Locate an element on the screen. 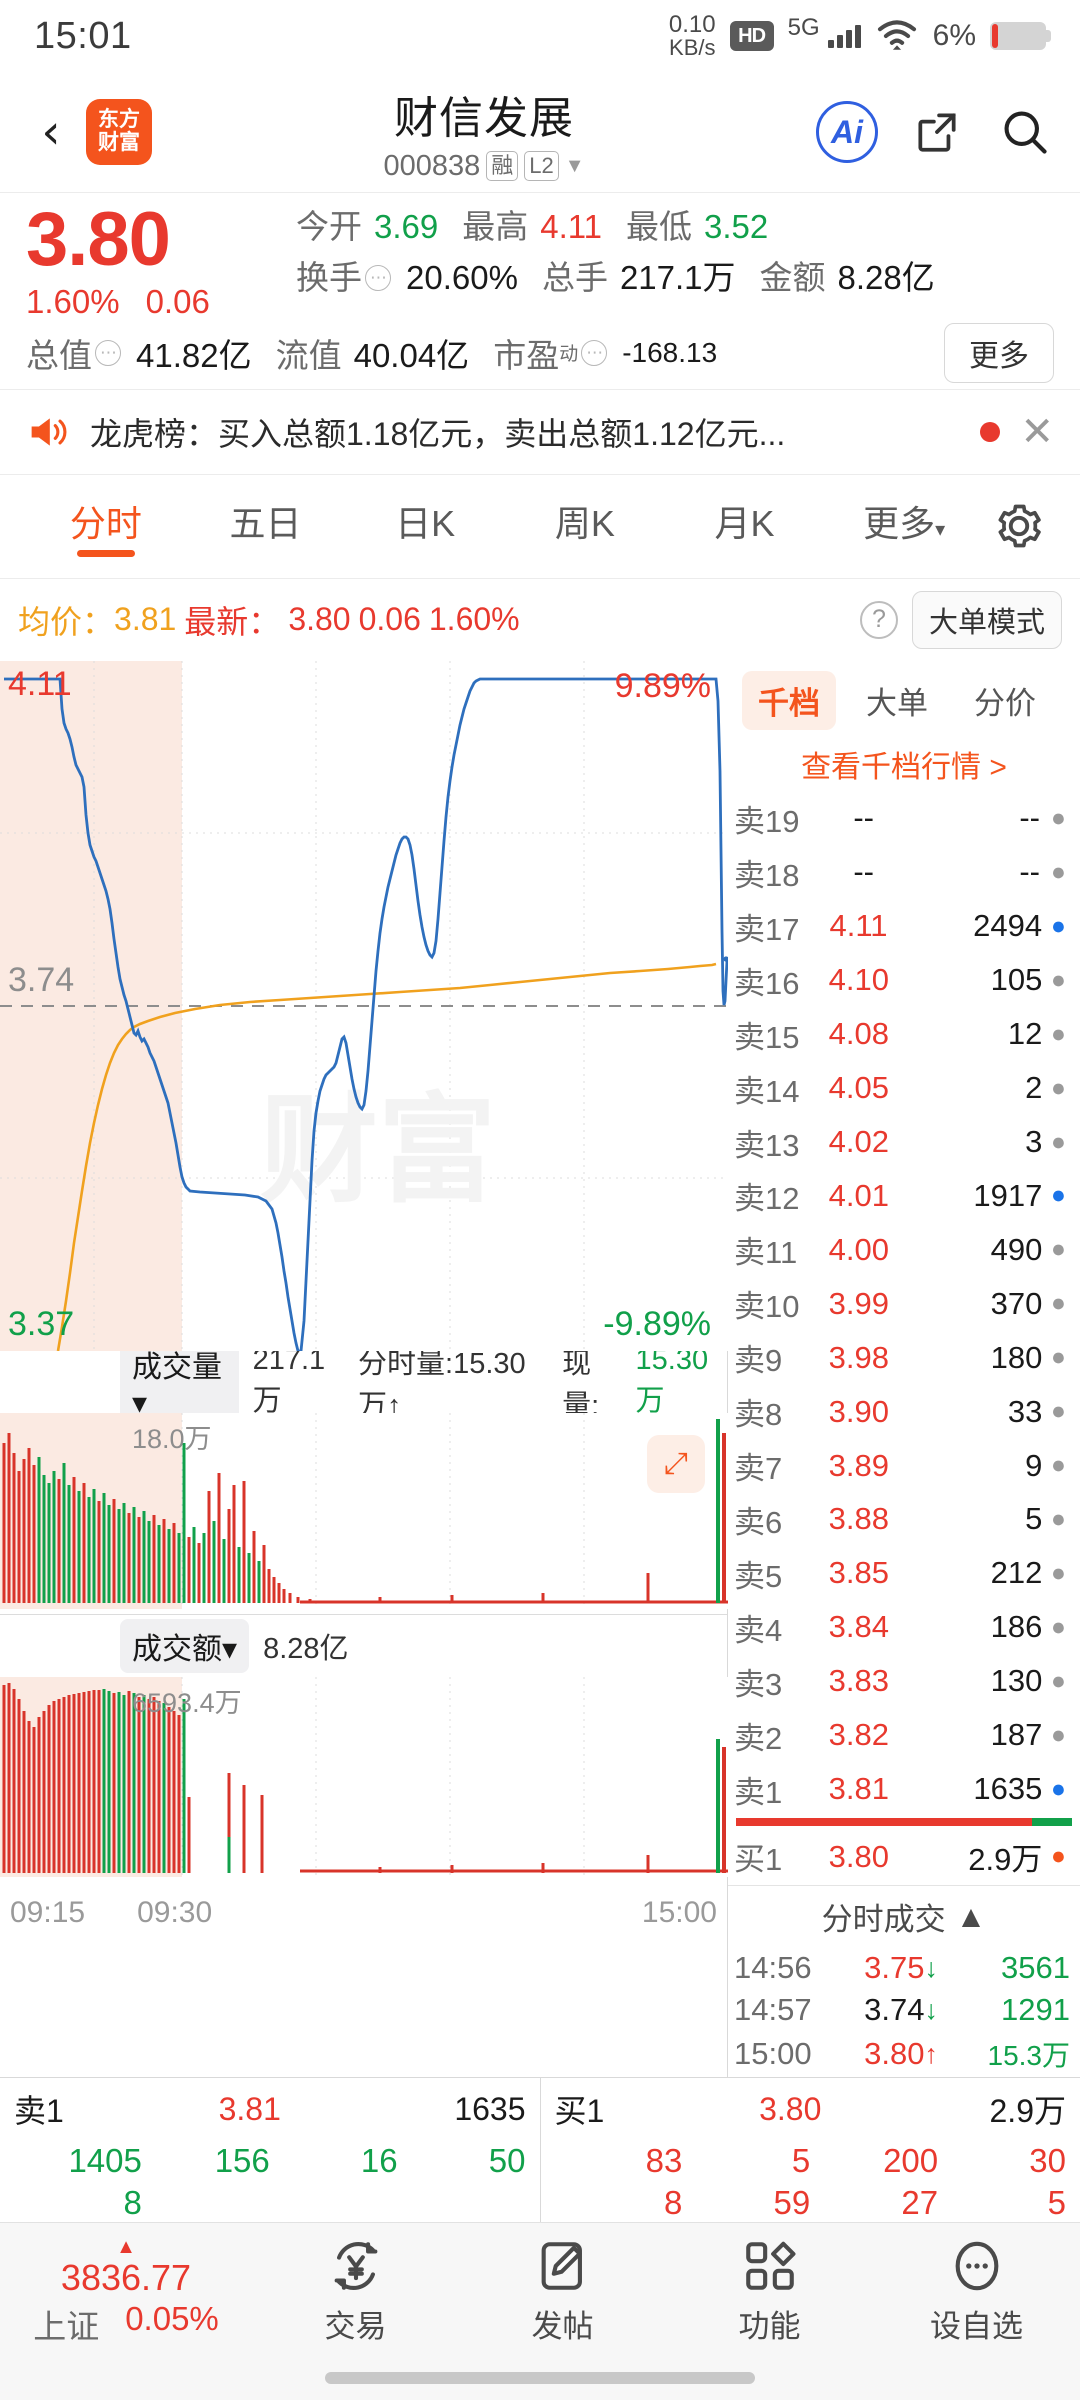 The image size is (1080, 2400). table-row: 卖3 3.83 130 ● is located at coordinates (904, 1681).